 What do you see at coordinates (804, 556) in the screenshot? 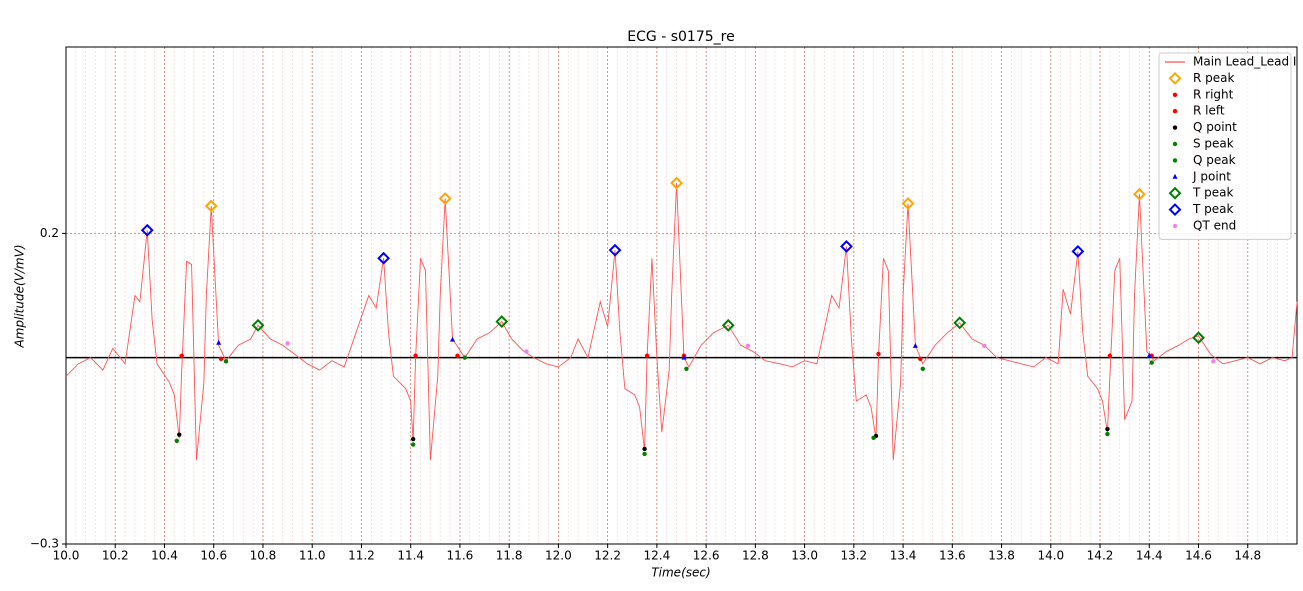
I see `x-tick-label: 13.0` at bounding box center [804, 556].